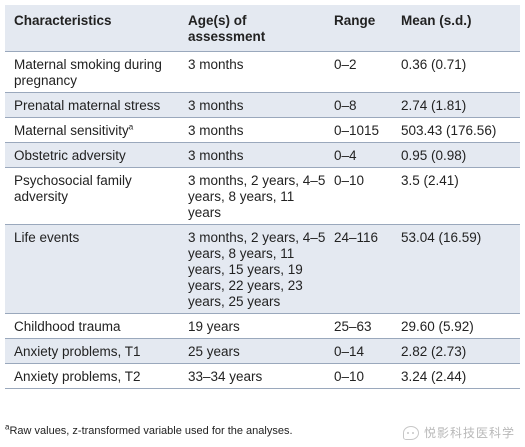 The height and width of the screenshot is (447, 525). What do you see at coordinates (459, 130) in the screenshot?
I see `cell-mean: 503.43 (176.56)` at bounding box center [459, 130].